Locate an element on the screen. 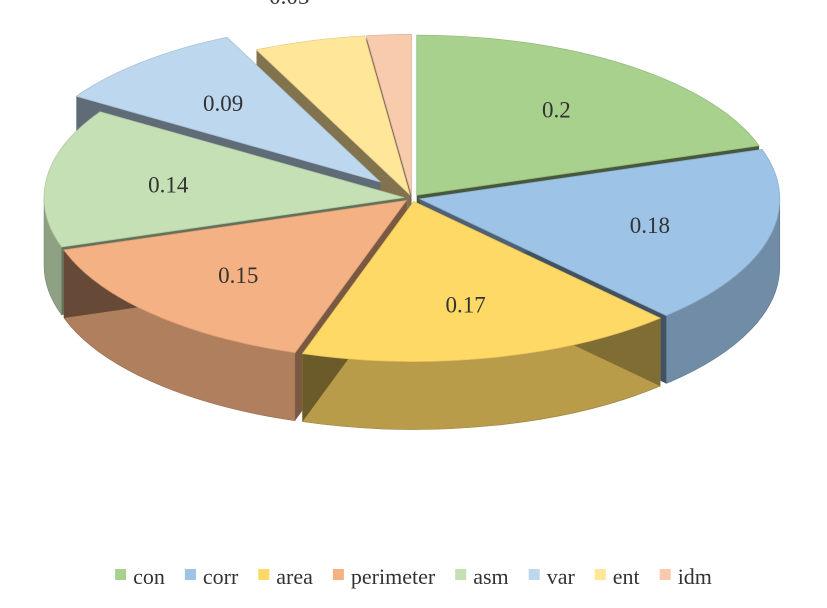  data-label-corr: 0.18 is located at coordinates (650, 225).